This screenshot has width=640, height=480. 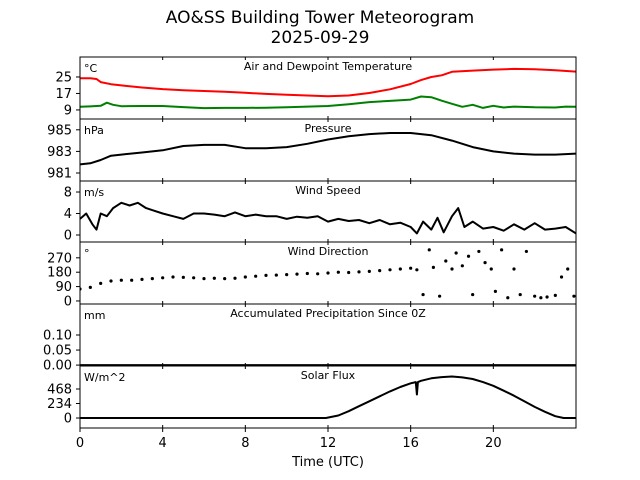 What do you see at coordinates (320, 18) in the screenshot?
I see `chart-title-main: AO&SS Building Tower Meteorogram` at bounding box center [320, 18].